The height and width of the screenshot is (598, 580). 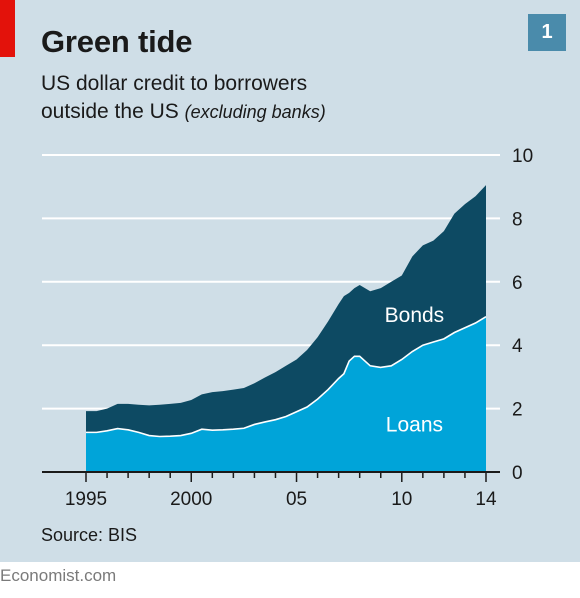 What do you see at coordinates (415, 315) in the screenshot?
I see `series-label-bonds: Bonds` at bounding box center [415, 315].